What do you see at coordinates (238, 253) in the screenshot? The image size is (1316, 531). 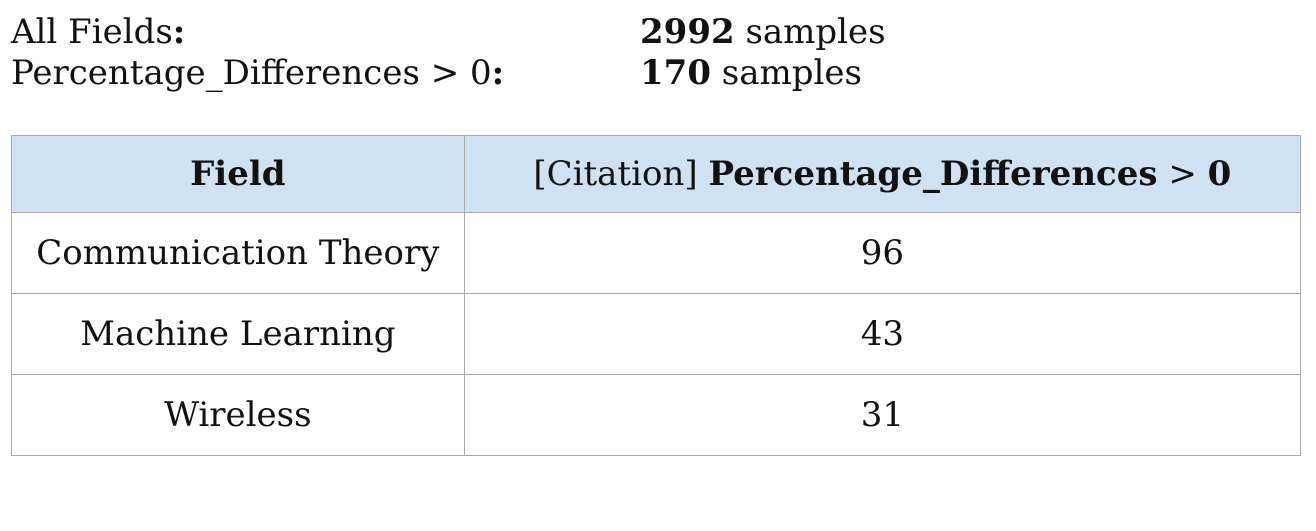 I see `cell-field: Communication Theory` at bounding box center [238, 253].